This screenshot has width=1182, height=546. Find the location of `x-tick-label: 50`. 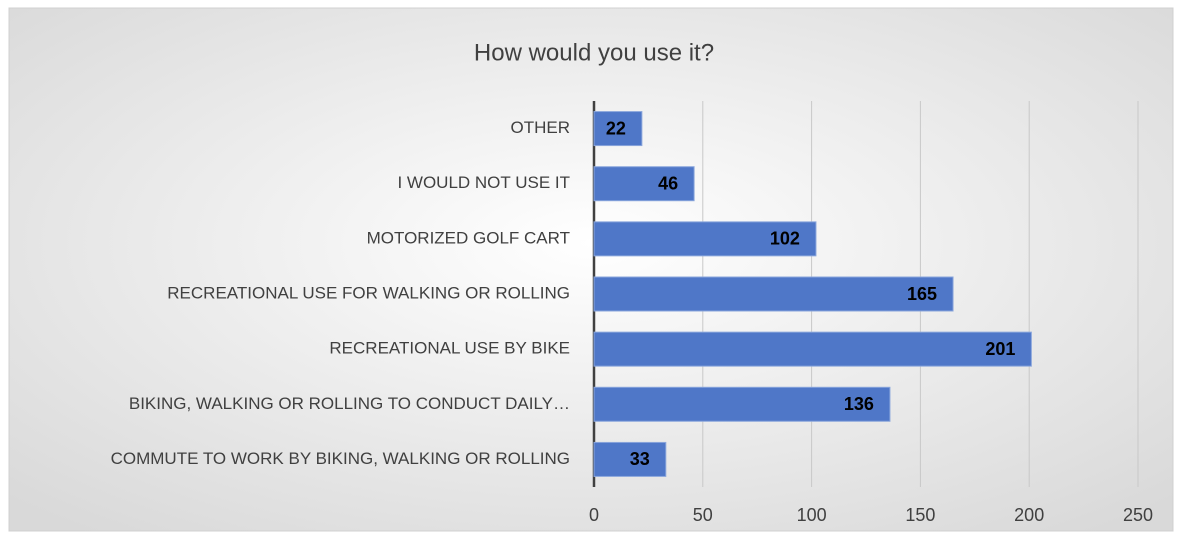

x-tick-label: 50 is located at coordinates (703, 515).